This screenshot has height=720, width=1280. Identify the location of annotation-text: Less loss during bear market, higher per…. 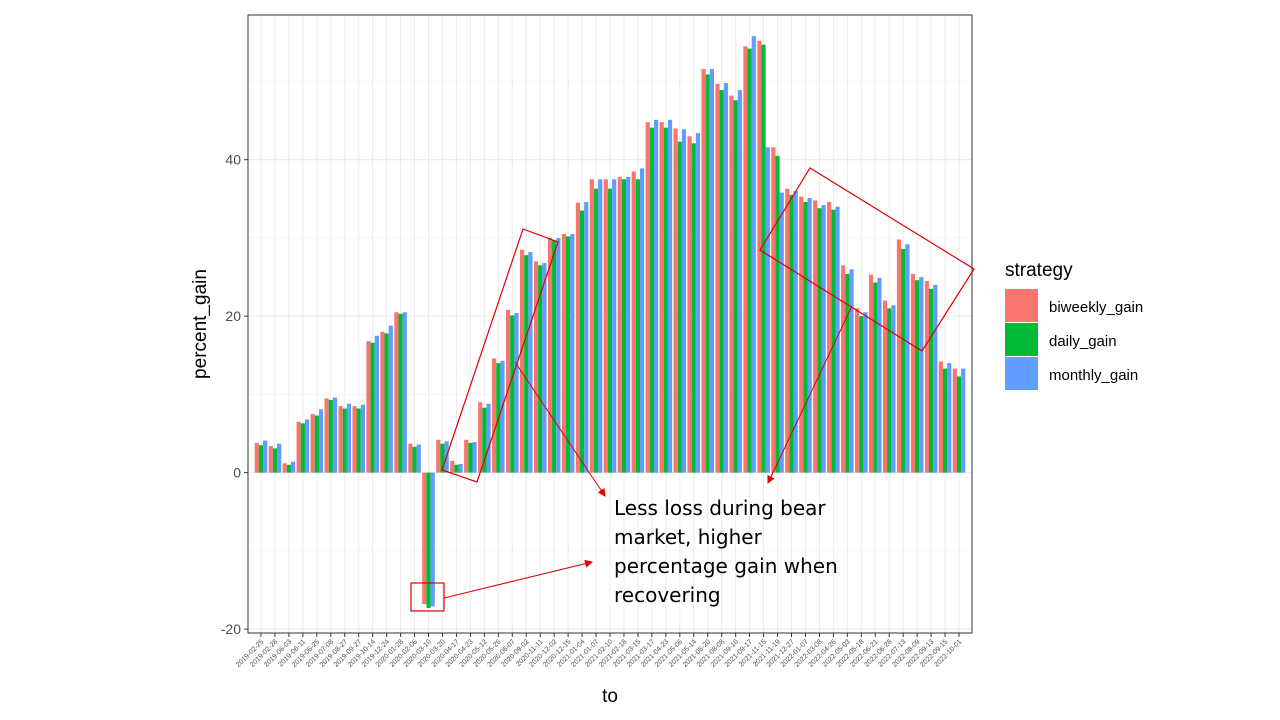
(726, 551).